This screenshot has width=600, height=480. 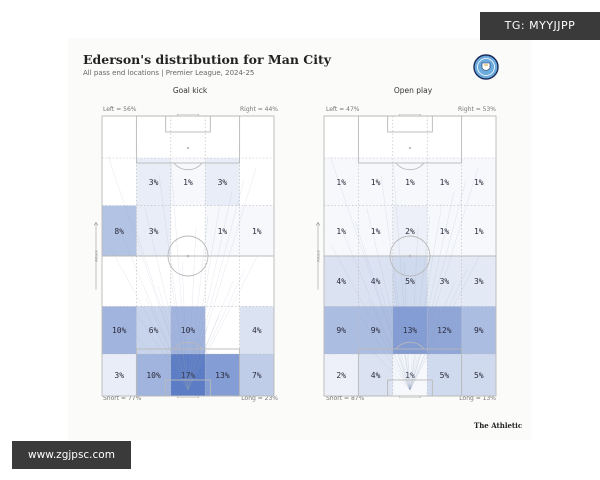 I want to click on telegram-watermark: TG: MYYJJPP, so click(x=540, y=26).